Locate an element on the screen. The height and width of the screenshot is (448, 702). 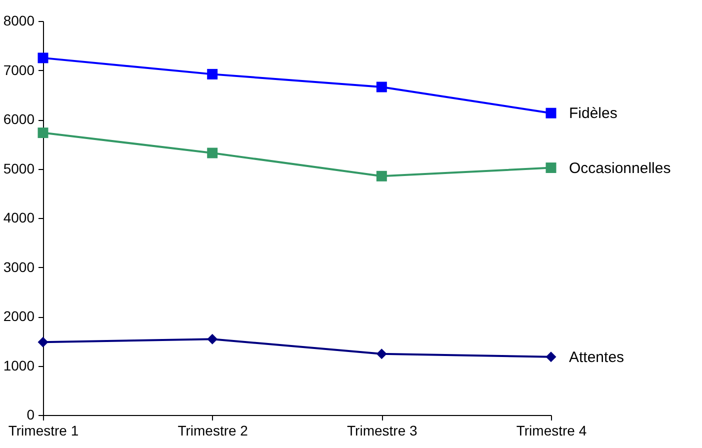
x-tick-label: Trimestre 2 is located at coordinates (213, 430).